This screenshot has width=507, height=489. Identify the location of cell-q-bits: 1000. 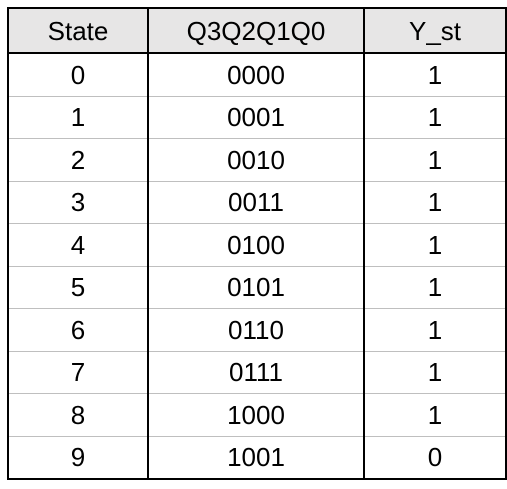
(256, 415).